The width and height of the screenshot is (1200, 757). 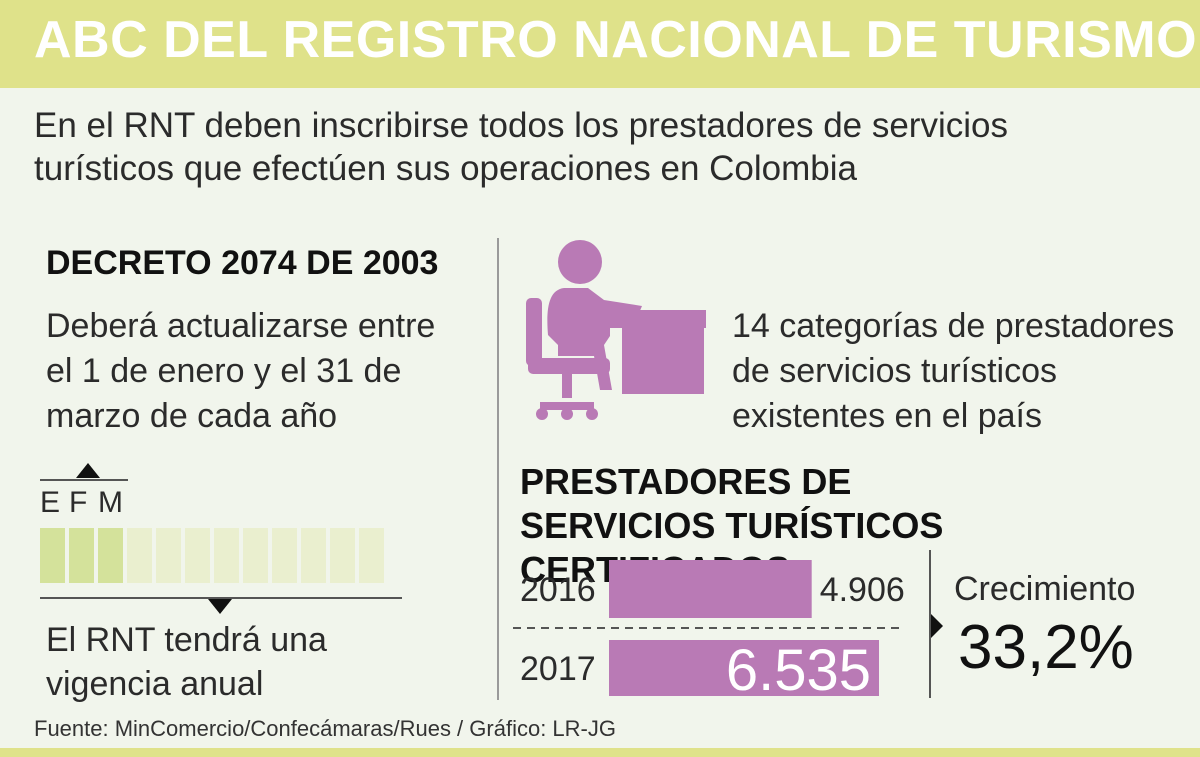 I want to click on header-banner: ABC DEL REGISTRO NACIONAL DE TURISMO, so click(x=600, y=44).